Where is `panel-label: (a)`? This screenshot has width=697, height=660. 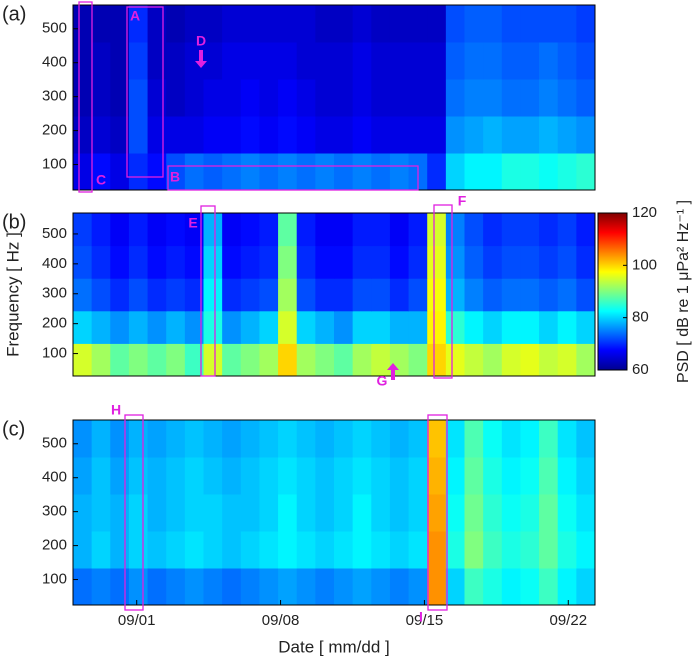
panel-label: (a) is located at coordinates (14, 14).